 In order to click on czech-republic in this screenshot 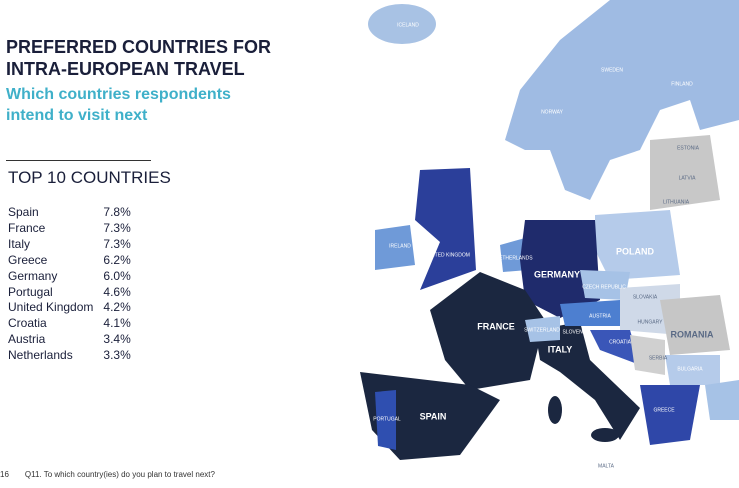, I will do `click(605, 285)`.